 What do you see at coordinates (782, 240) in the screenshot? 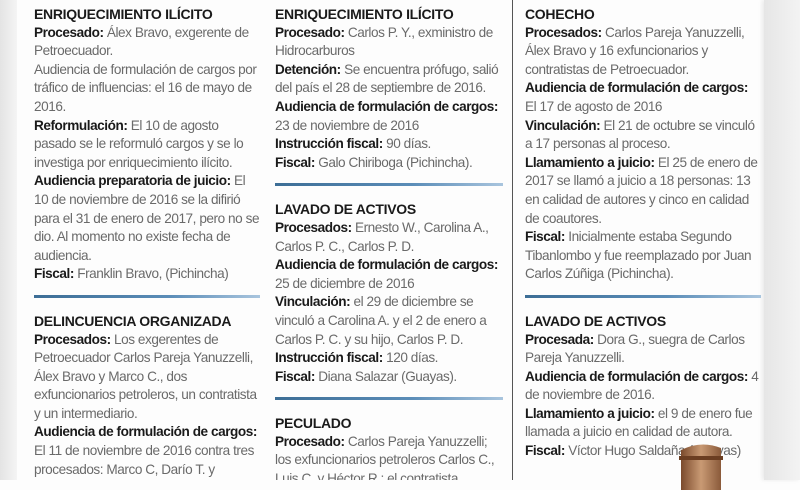
I see `page-edge-right` at bounding box center [782, 240].